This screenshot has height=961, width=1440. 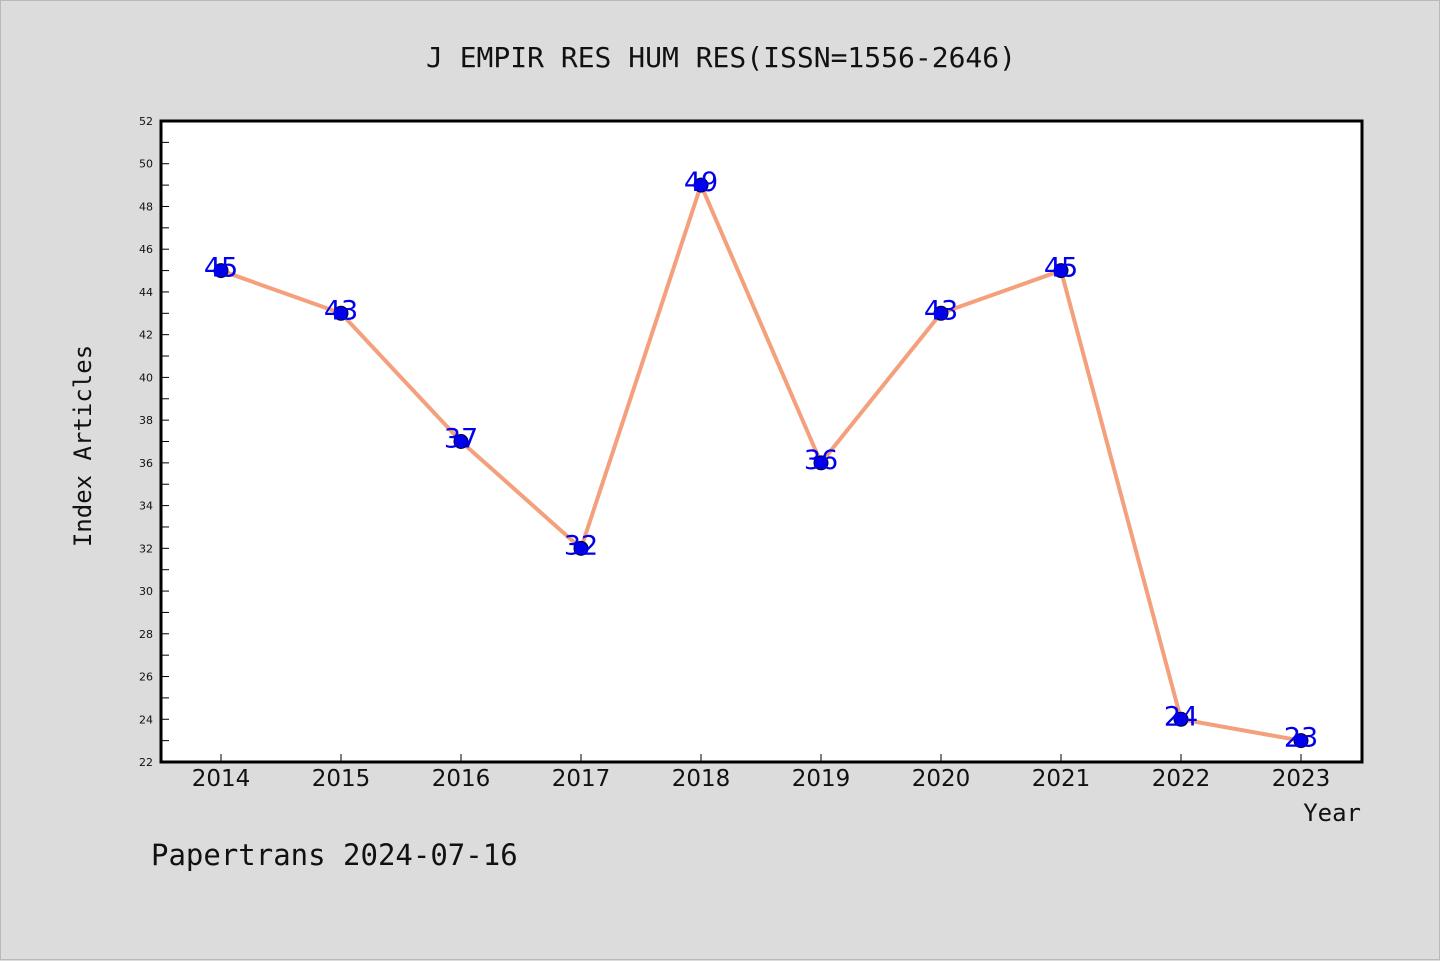 I want to click on data-label: 32, so click(x=581, y=545).